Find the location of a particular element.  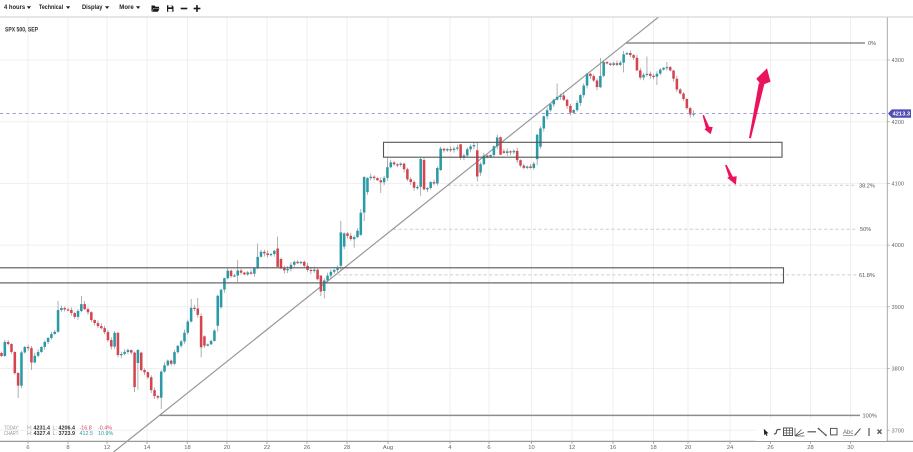

svg-text: 4231.4 is located at coordinates (42, 429).